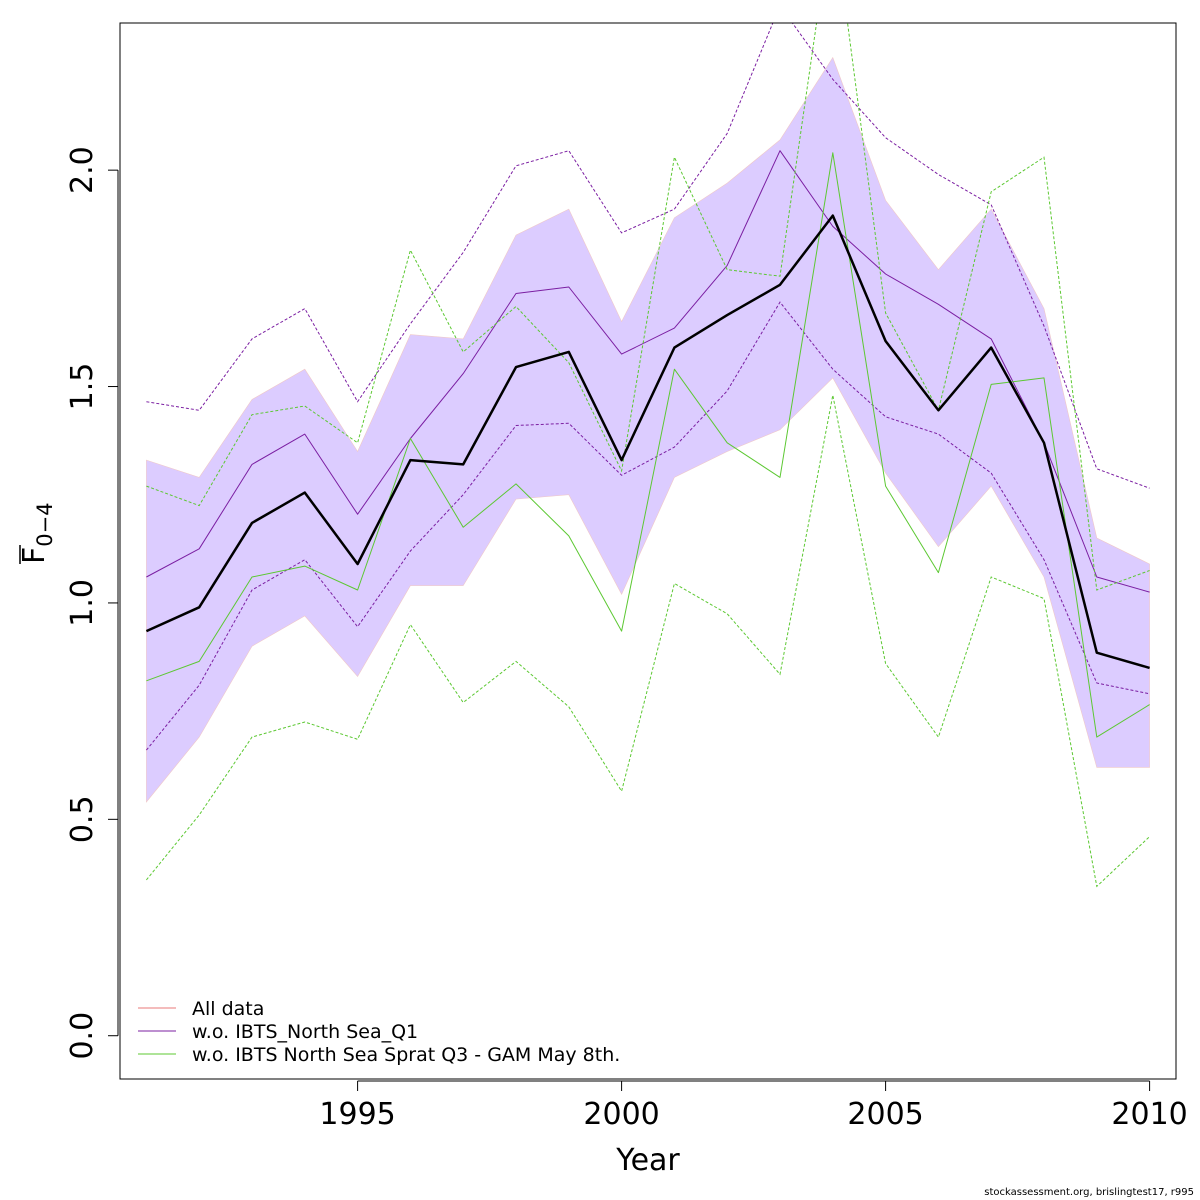 This screenshot has width=1200, height=1200. What do you see at coordinates (357, 1114) in the screenshot?
I see `x-tick-label: 1995` at bounding box center [357, 1114].